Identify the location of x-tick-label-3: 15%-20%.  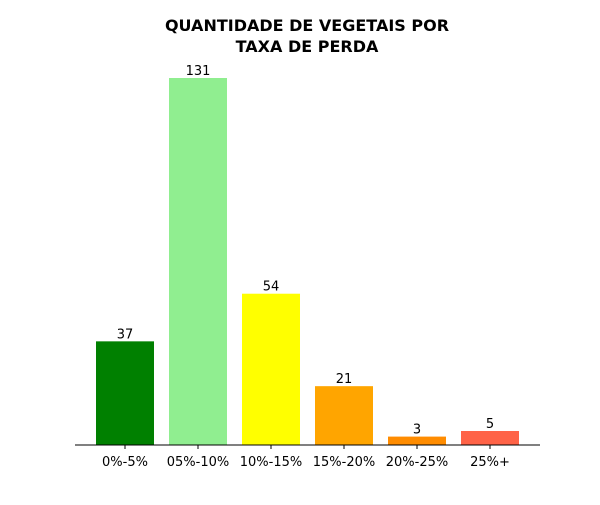
(344, 462).